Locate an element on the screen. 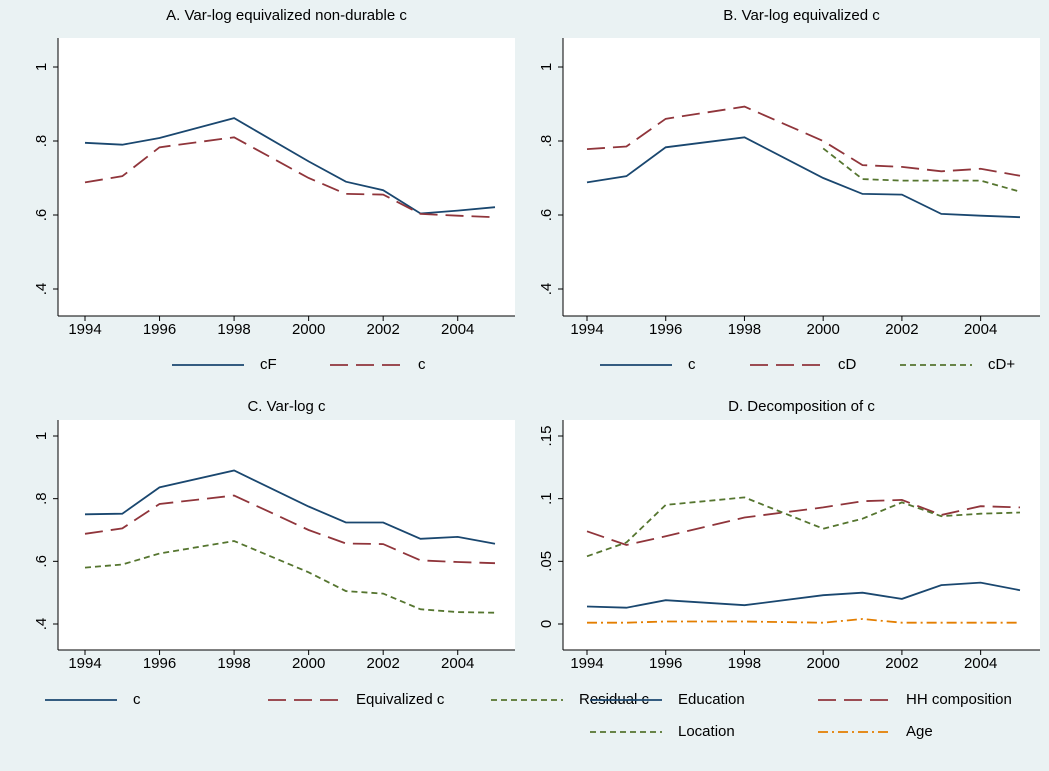 Image resolution: width=1049 pixels, height=771 pixels. legend-label: HH composition is located at coordinates (959, 699).